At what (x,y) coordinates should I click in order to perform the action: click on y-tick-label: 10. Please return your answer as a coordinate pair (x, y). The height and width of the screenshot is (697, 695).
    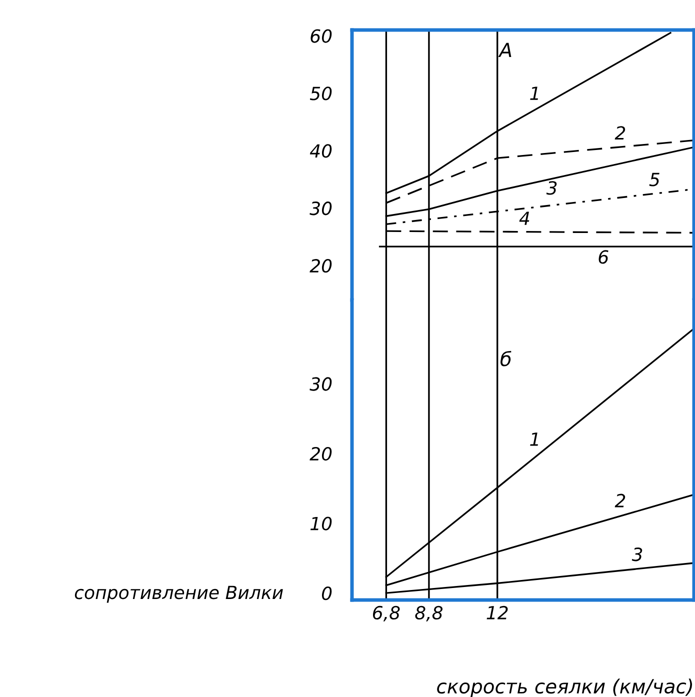
    Looking at the image, I should click on (321, 523).